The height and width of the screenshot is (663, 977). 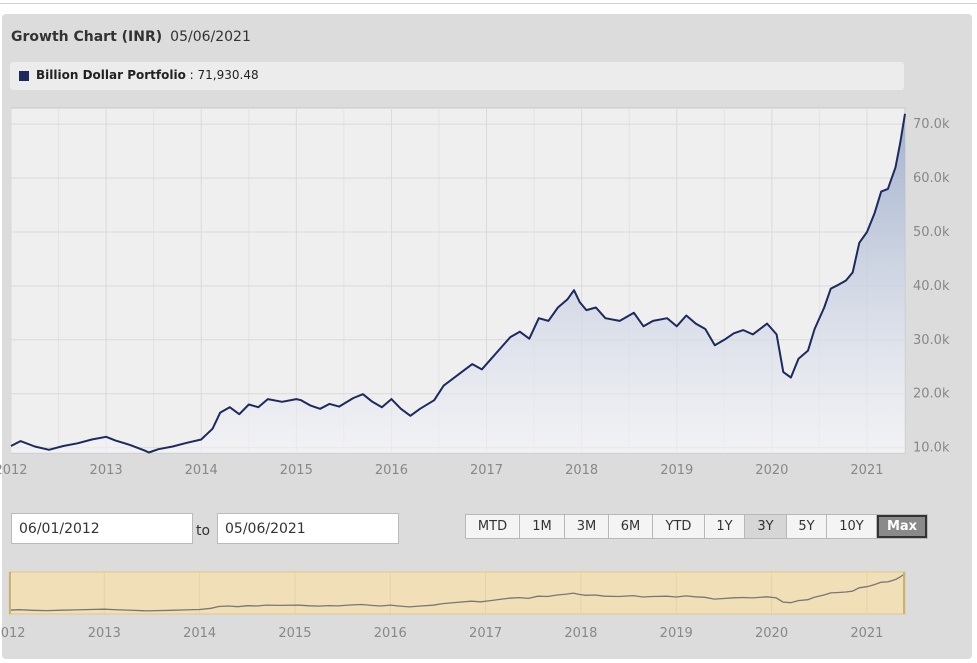 What do you see at coordinates (111, 75) in the screenshot?
I see `legend-series-name: Billion Dollar Portfolio` at bounding box center [111, 75].